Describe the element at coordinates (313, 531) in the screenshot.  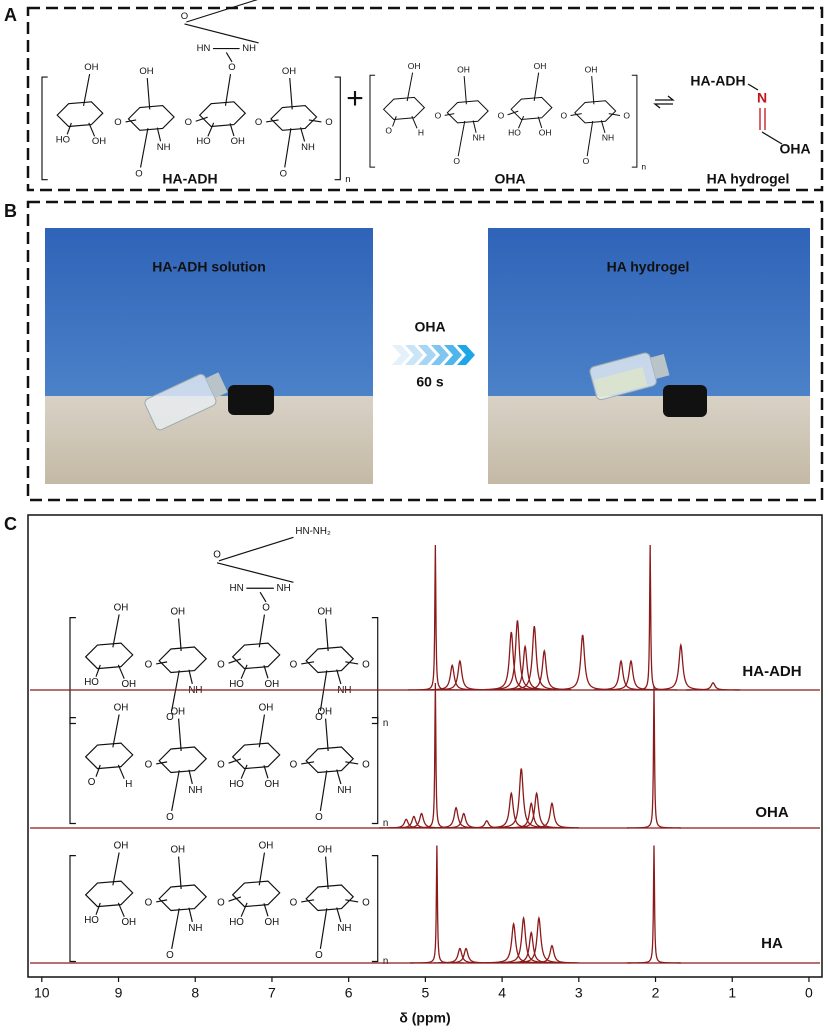
I see `atom-label: HN-NH₂` at that location.